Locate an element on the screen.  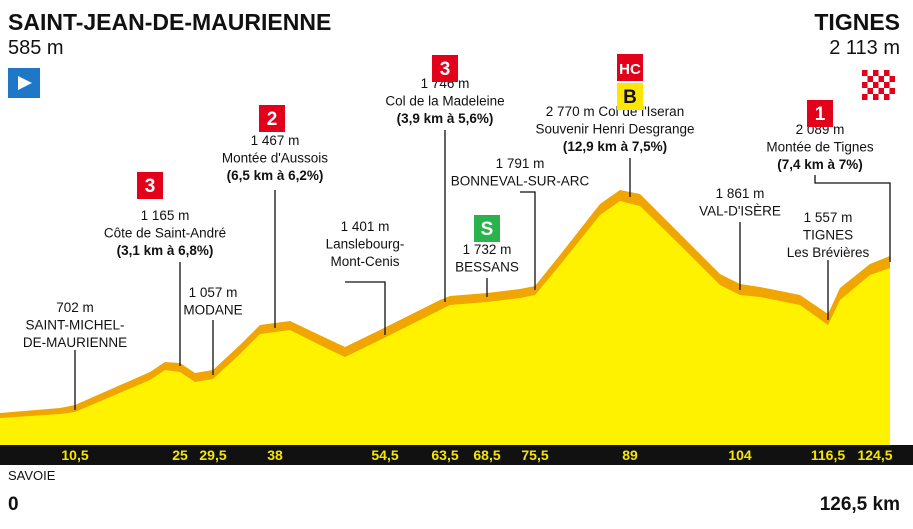
waypoint-label: 1 861 m is located at coordinates (740, 193).